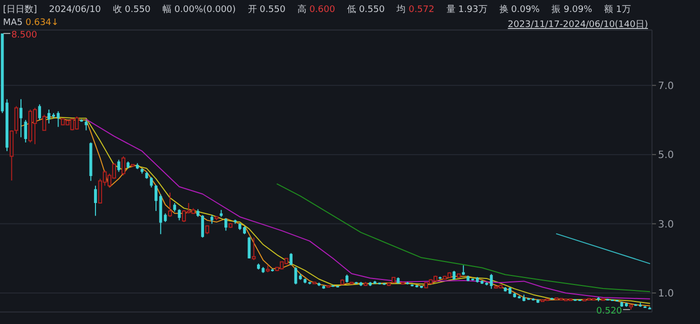 This screenshot has height=324, width=700. What do you see at coordinates (666, 224) in the screenshot?
I see `y-tick-label: 3.0` at bounding box center [666, 224].